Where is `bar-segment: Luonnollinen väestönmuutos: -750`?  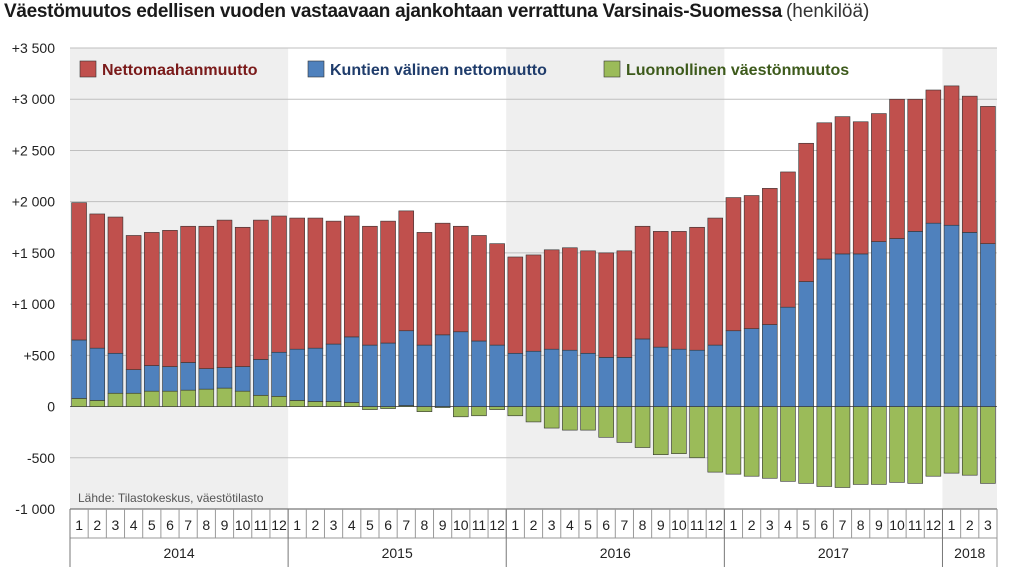 bar-segment: Luonnollinen väestönmuutos: -750 is located at coordinates (988, 445).